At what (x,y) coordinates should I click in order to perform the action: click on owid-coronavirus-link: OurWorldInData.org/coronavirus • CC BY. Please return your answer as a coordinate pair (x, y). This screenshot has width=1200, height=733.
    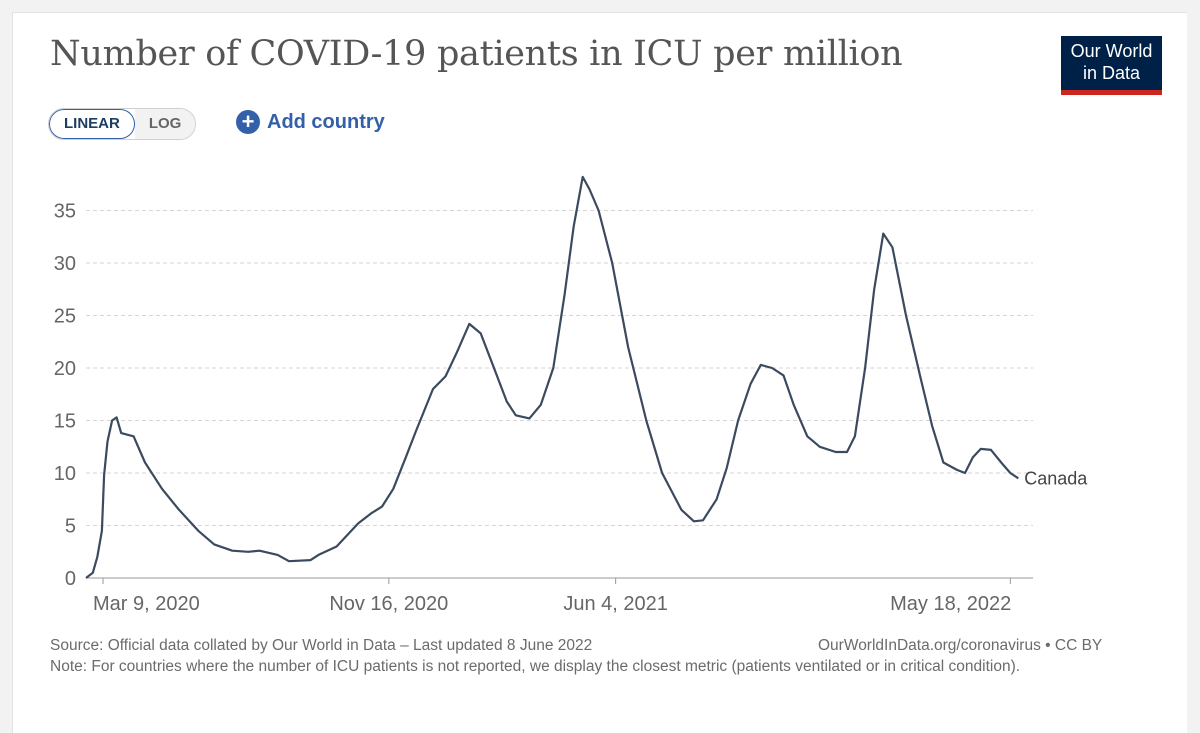
    Looking at the image, I should click on (960, 645).